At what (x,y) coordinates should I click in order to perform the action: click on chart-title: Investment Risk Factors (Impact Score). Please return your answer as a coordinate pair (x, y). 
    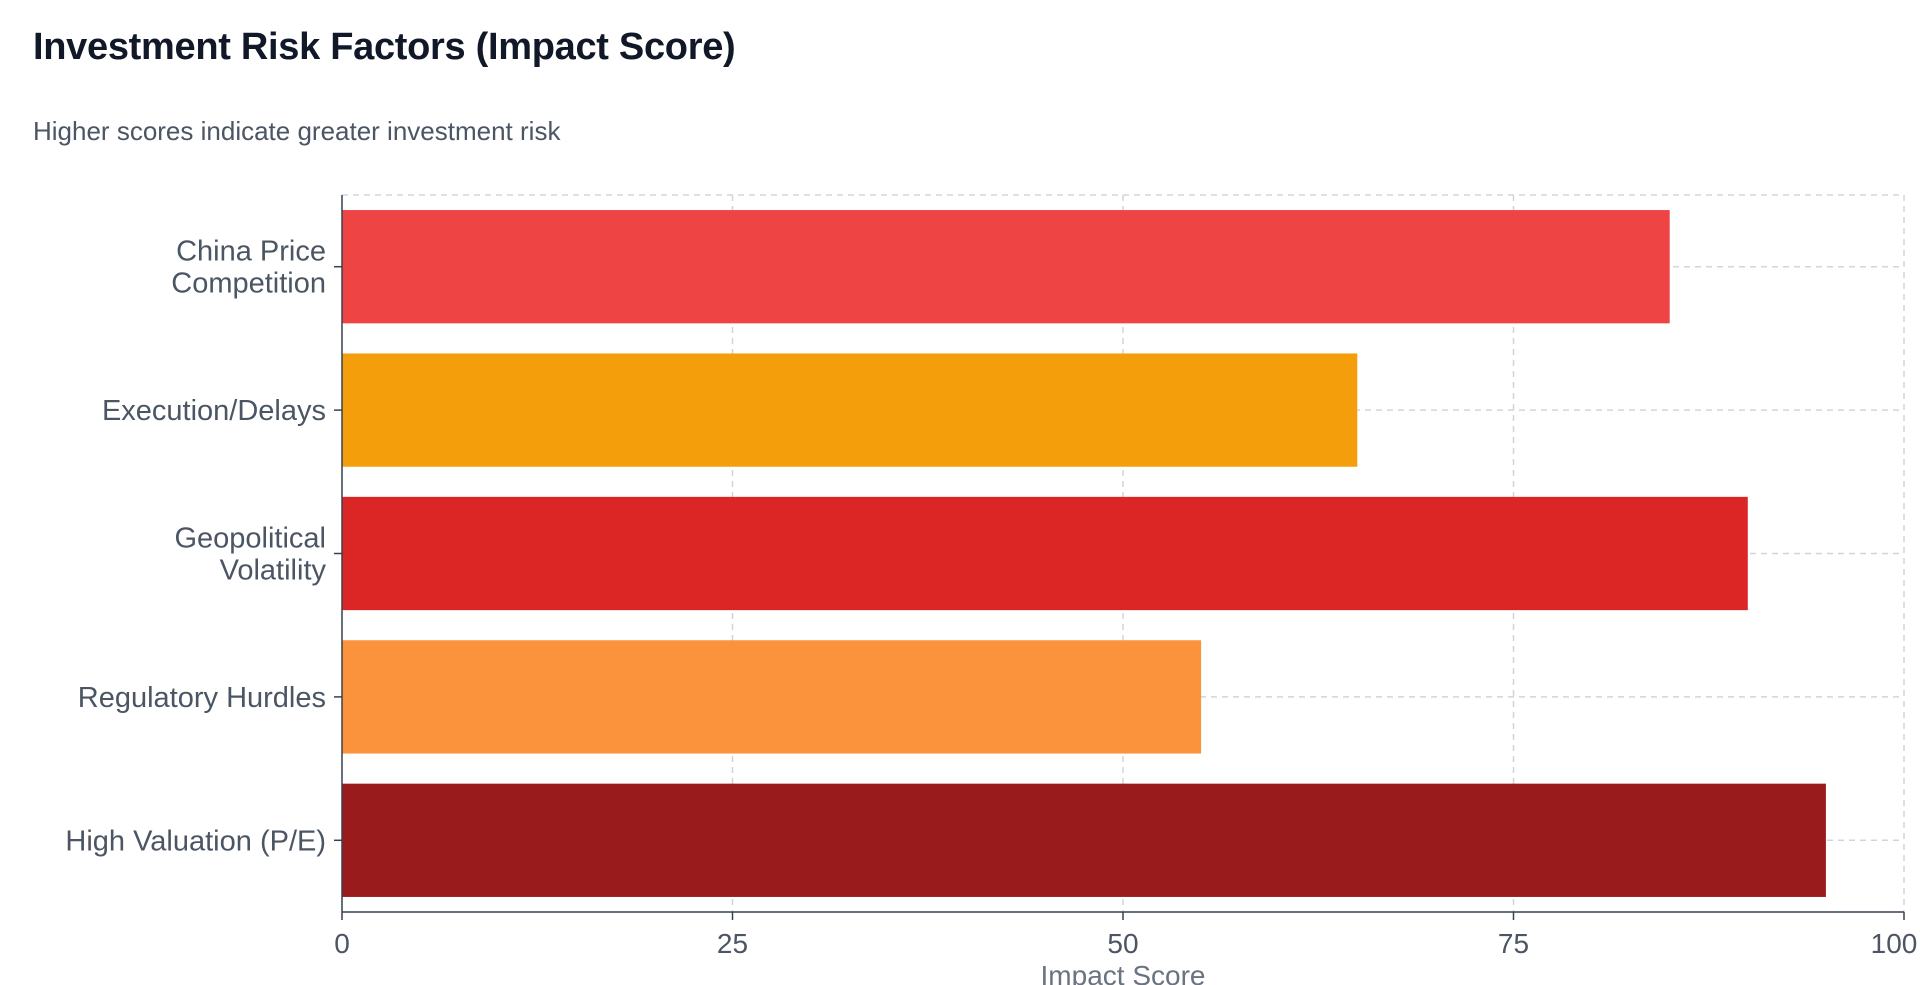
    Looking at the image, I should click on (384, 47).